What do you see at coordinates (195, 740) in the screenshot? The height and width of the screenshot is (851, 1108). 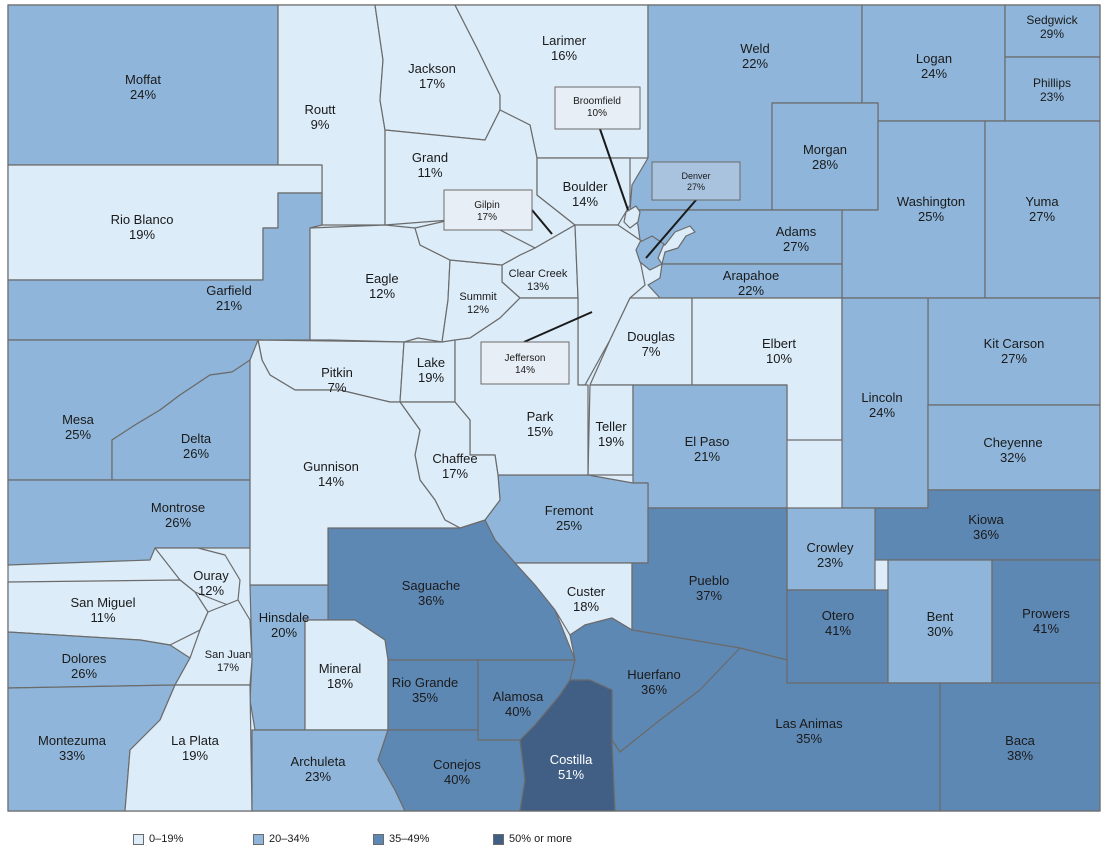 I see `la-plata-name-label: La Plata` at bounding box center [195, 740].